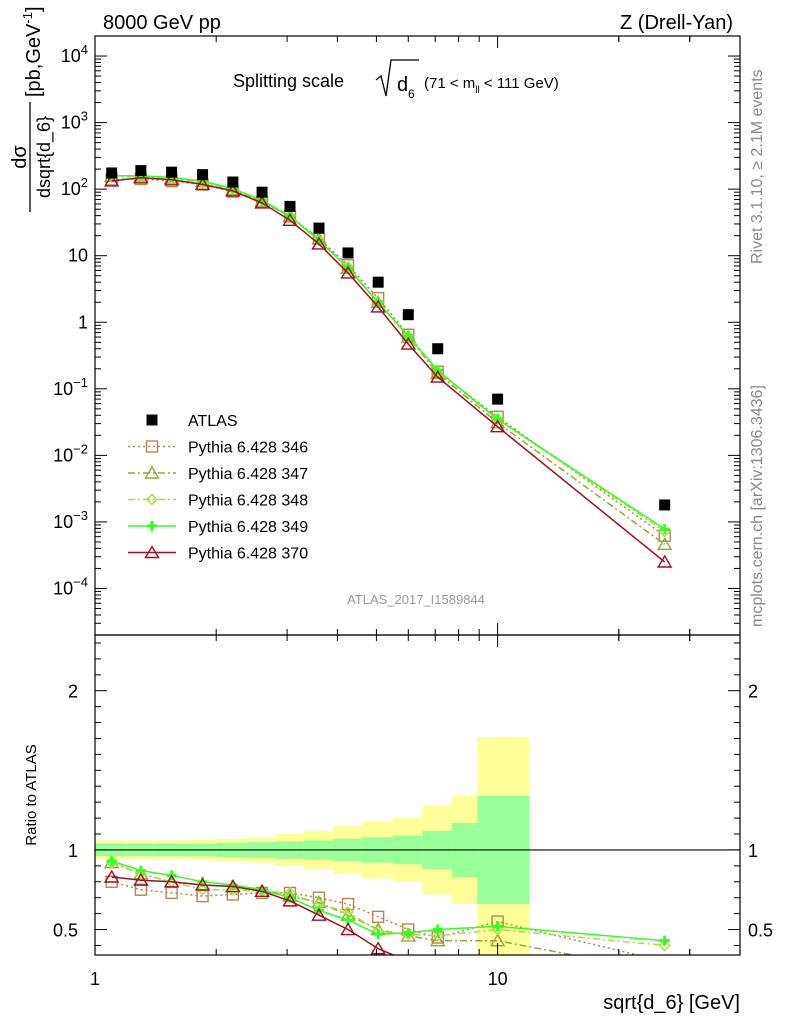  What do you see at coordinates (73, 851) in the screenshot?
I see `ratio-tick-label-left: 1` at bounding box center [73, 851].